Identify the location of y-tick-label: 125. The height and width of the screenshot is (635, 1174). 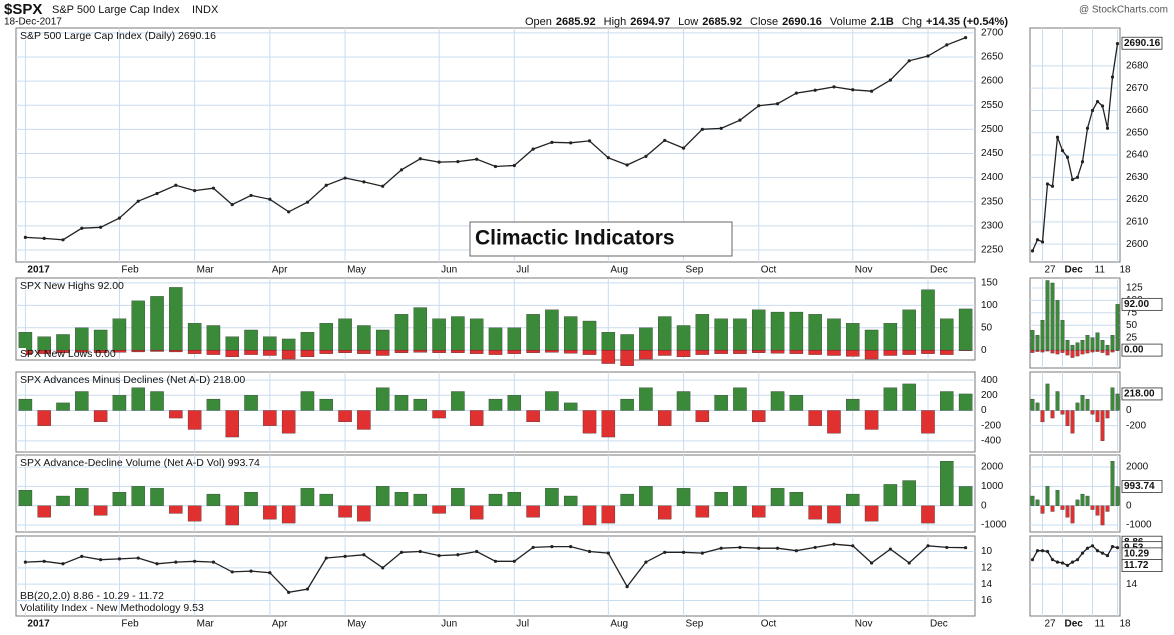
(1134, 288).